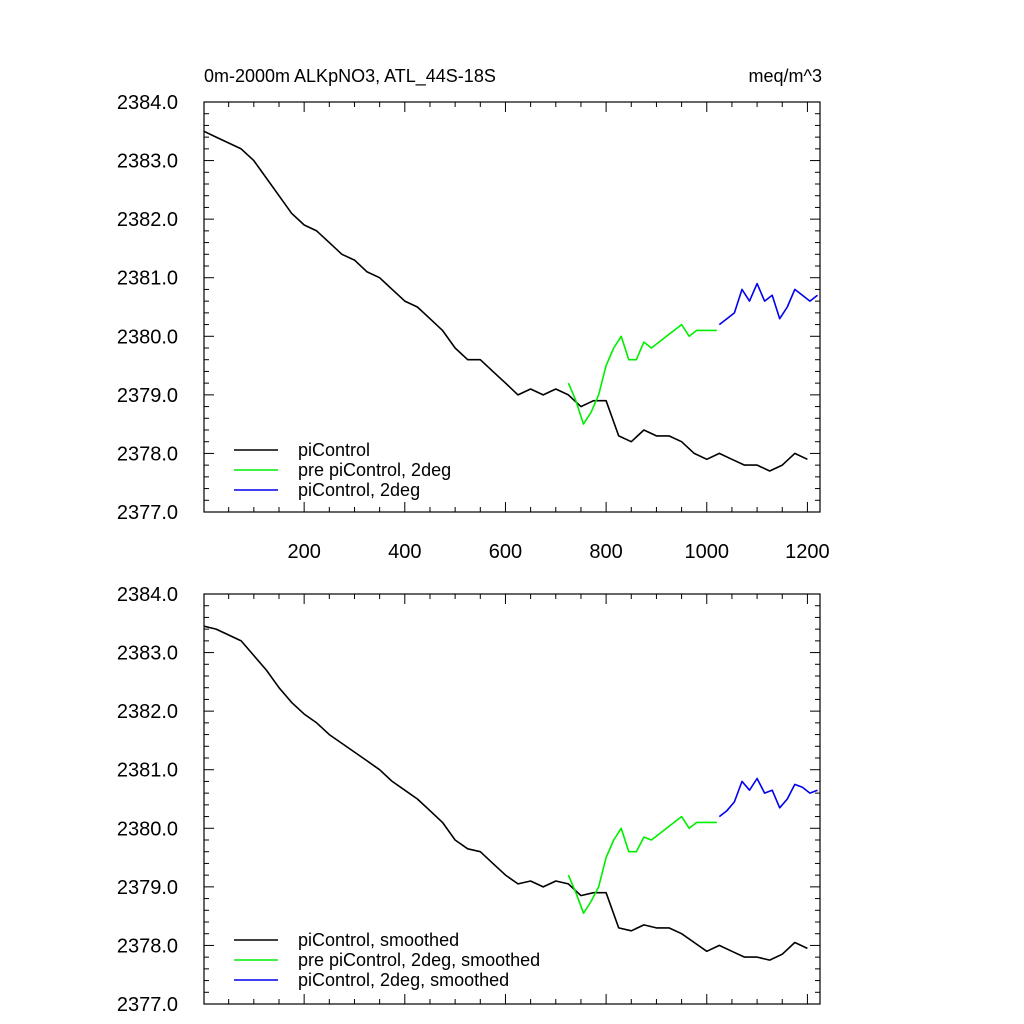 Image resolution: width=1024 pixels, height=1024 pixels. I want to click on legend-label: piControl, 2deg, smoothed, so click(403, 980).